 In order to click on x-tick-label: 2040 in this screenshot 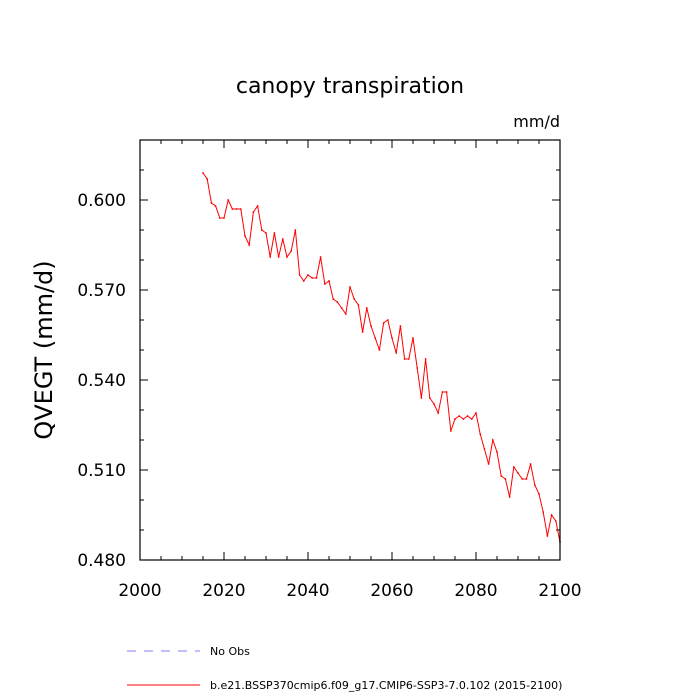, I will do `click(307, 591)`.